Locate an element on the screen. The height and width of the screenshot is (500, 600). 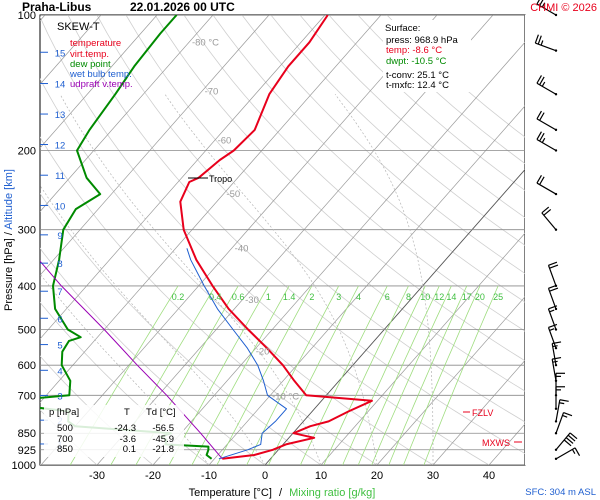
pressure-tick-label: 100 is located at coordinates (27, 16).